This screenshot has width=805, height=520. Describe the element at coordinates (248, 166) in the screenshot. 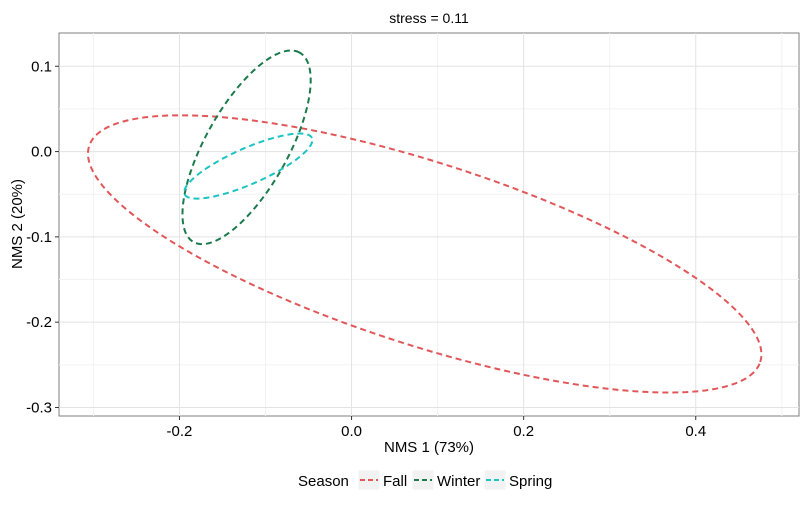

I see `ellipse-spring` at that location.